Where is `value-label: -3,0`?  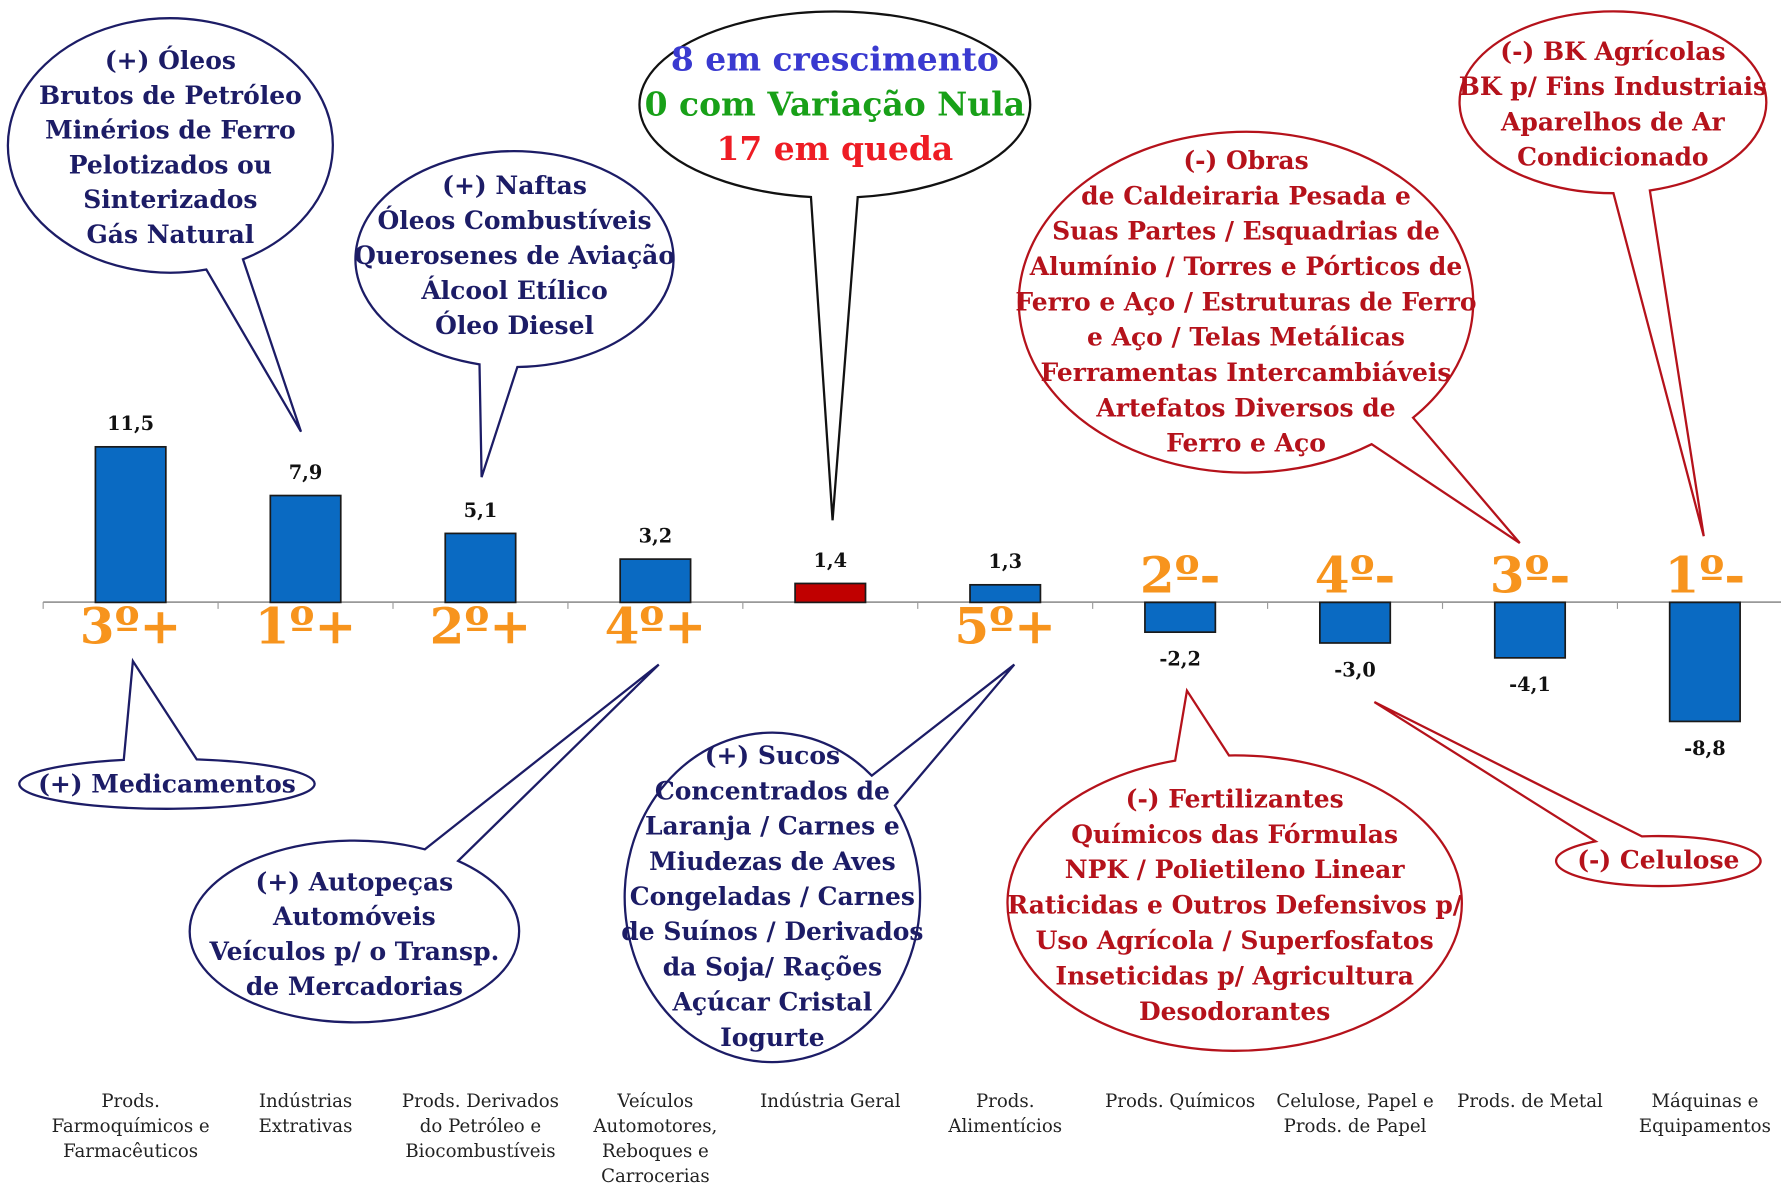
value-label: -3,0 is located at coordinates (1355, 669).